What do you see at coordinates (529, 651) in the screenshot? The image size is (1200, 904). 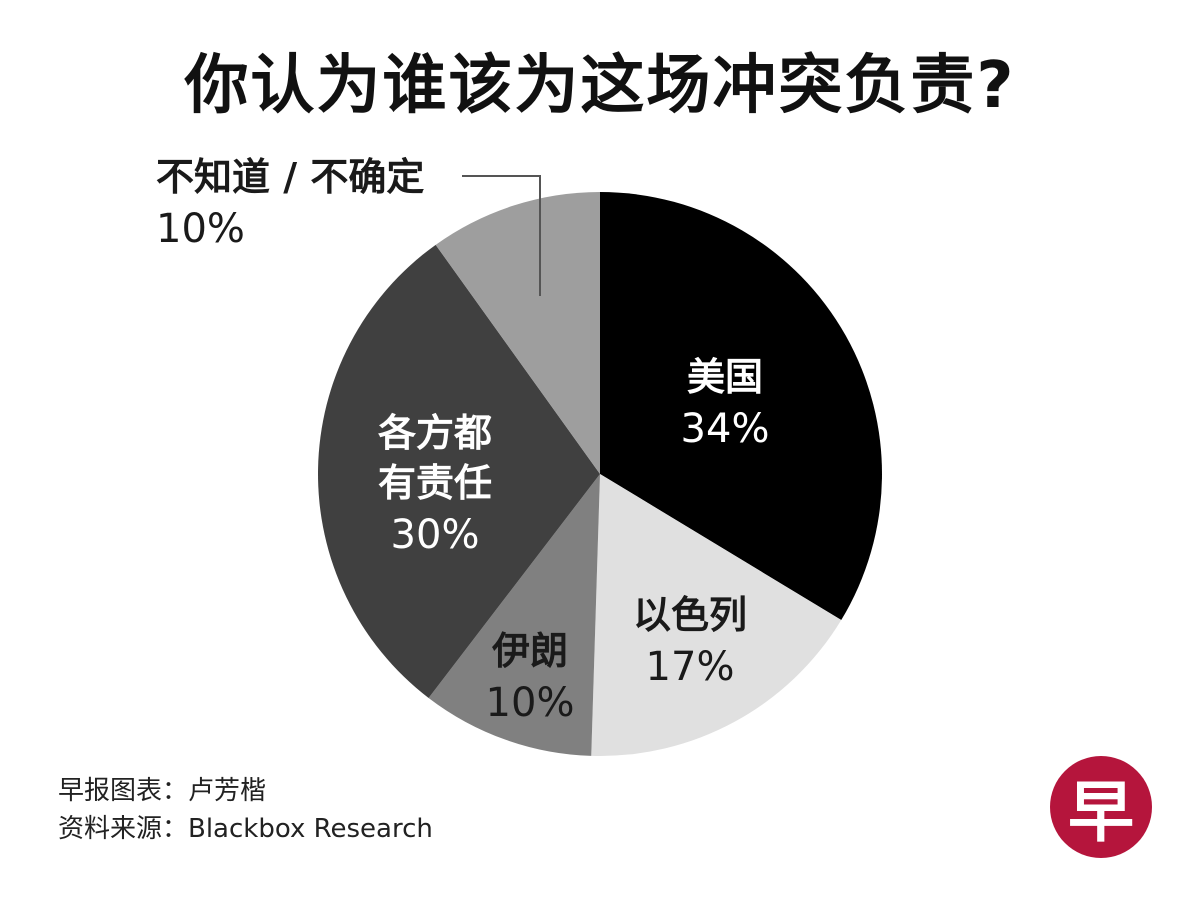 I see `slice-name-iran: 伊朗` at bounding box center [529, 651].